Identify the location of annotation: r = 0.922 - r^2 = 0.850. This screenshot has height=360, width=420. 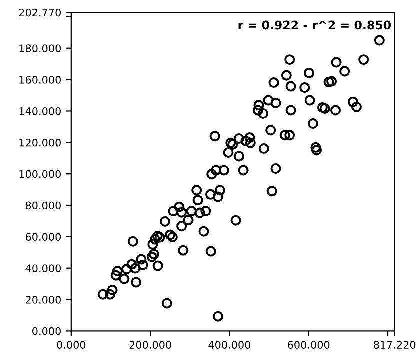
(315, 25).